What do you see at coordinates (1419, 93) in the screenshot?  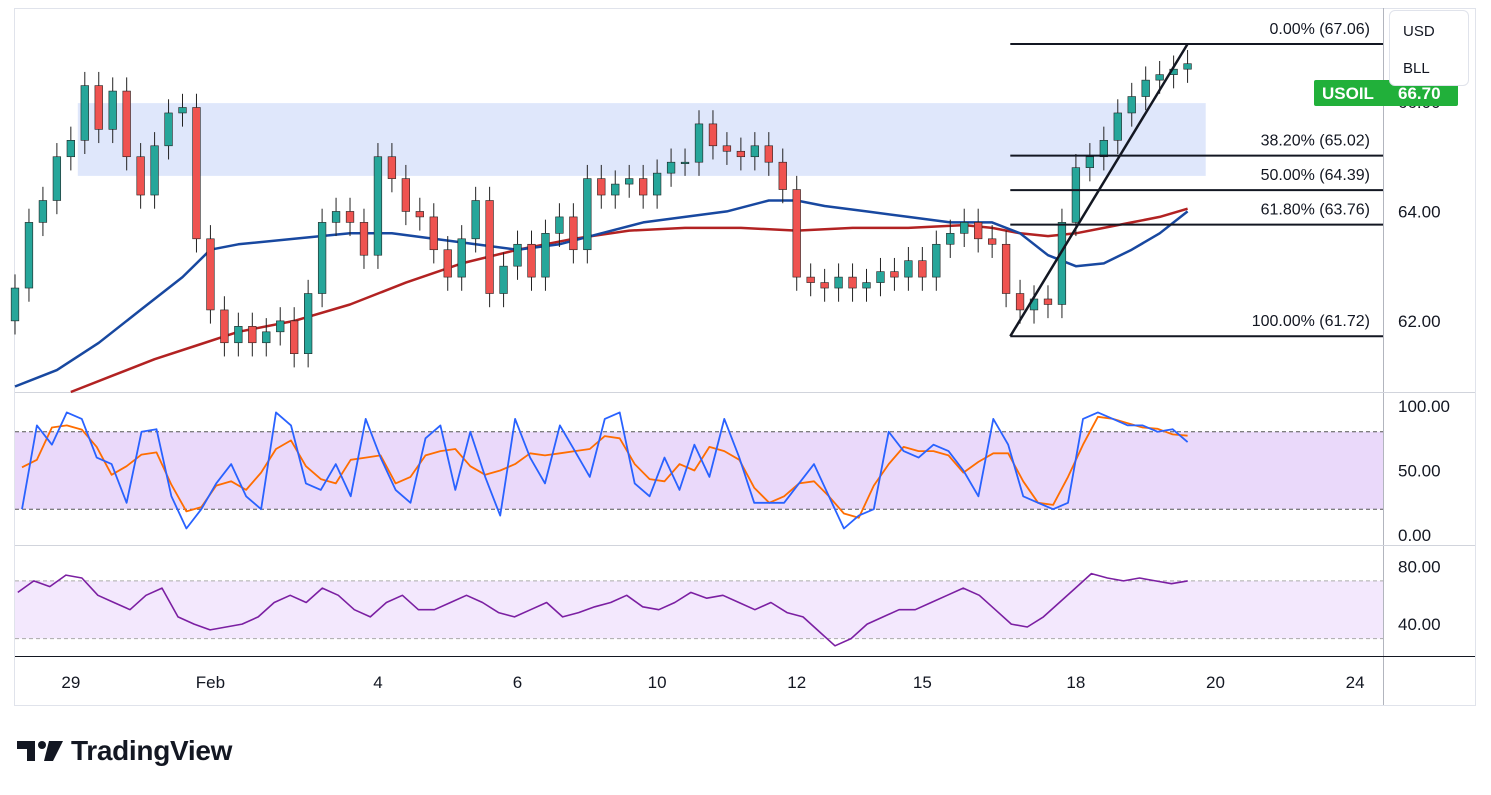 I see `last-price-label: 66.70` at bounding box center [1419, 93].